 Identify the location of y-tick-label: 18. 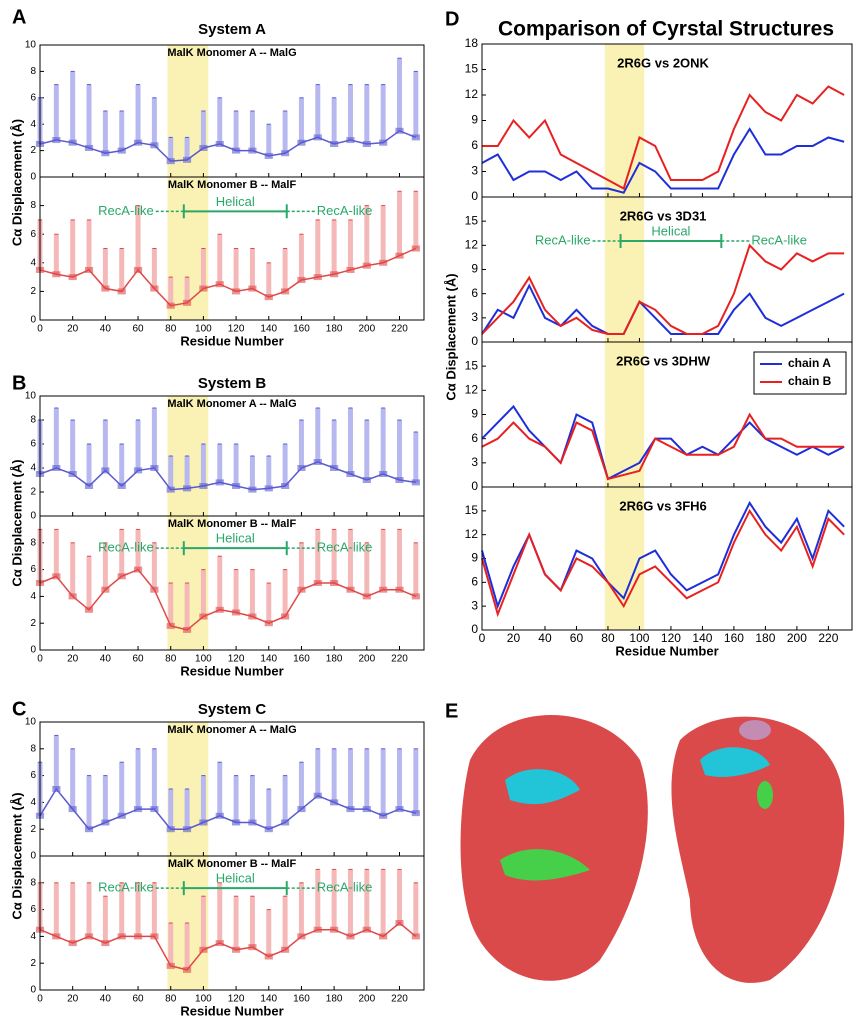
(472, 43).